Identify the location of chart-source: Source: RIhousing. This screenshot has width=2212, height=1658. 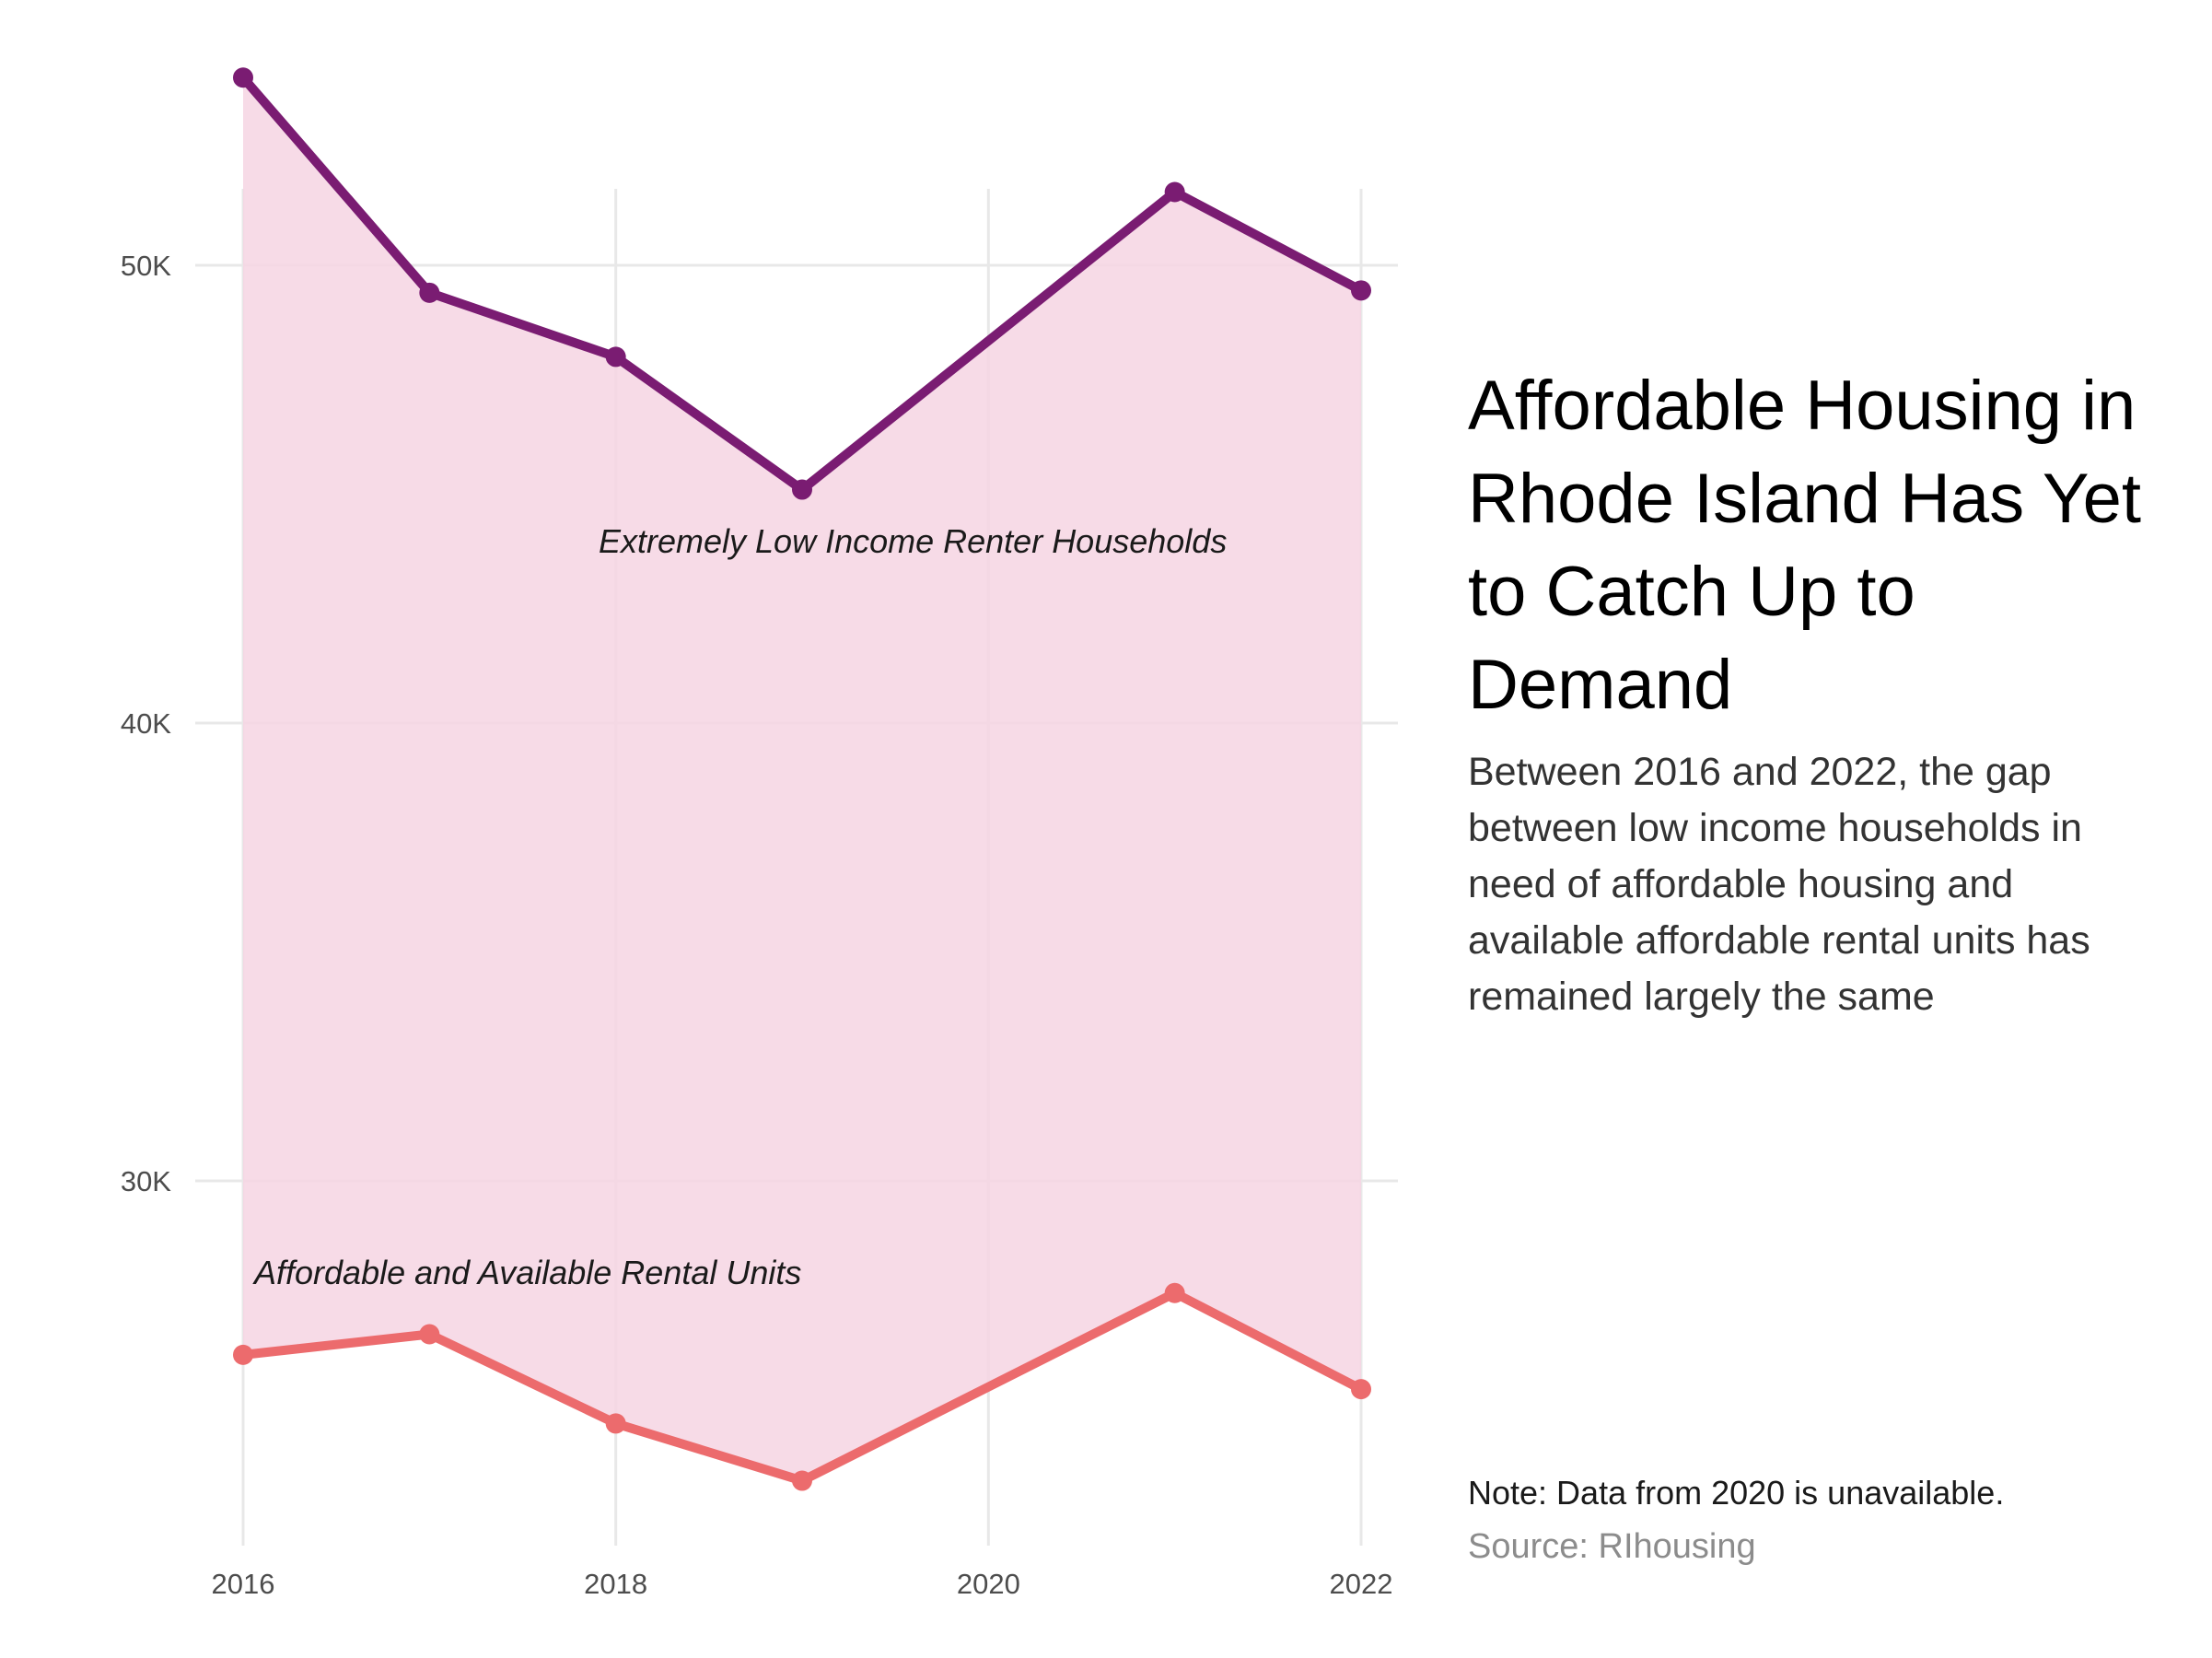
(1612, 1546).